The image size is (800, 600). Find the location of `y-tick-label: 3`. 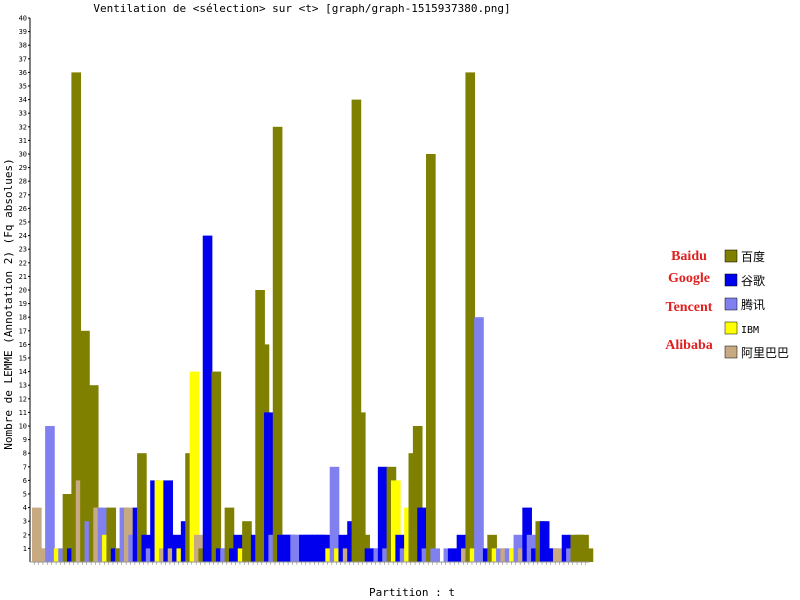

y-tick-label: 3 is located at coordinates (25, 522).